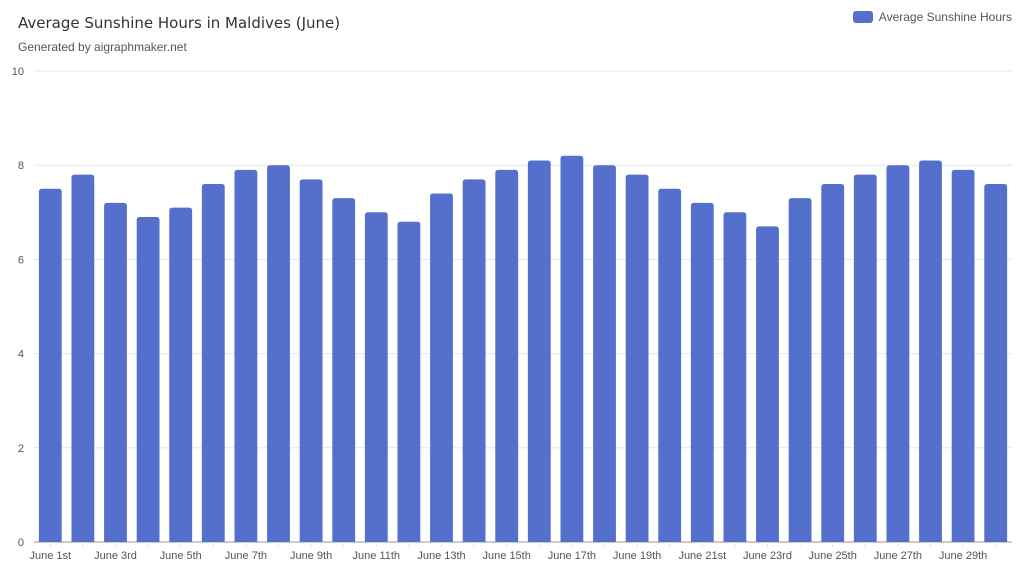 This screenshot has width=1024, height=574. Describe the element at coordinates (102, 47) in the screenshot. I see `chart-subtitle: Generated by aigraphmaker.net` at that location.